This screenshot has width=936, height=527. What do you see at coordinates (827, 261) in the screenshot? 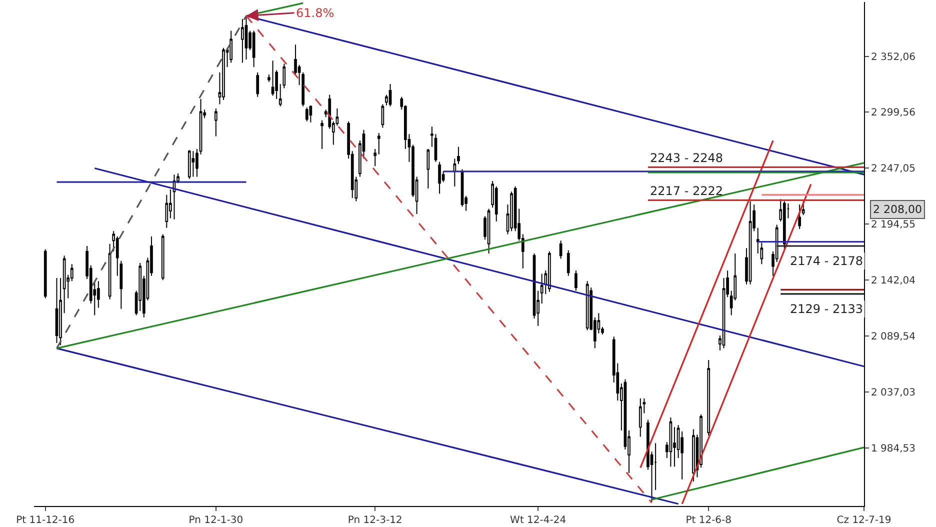
I see `annotation: 2174 - 2178` at bounding box center [827, 261].